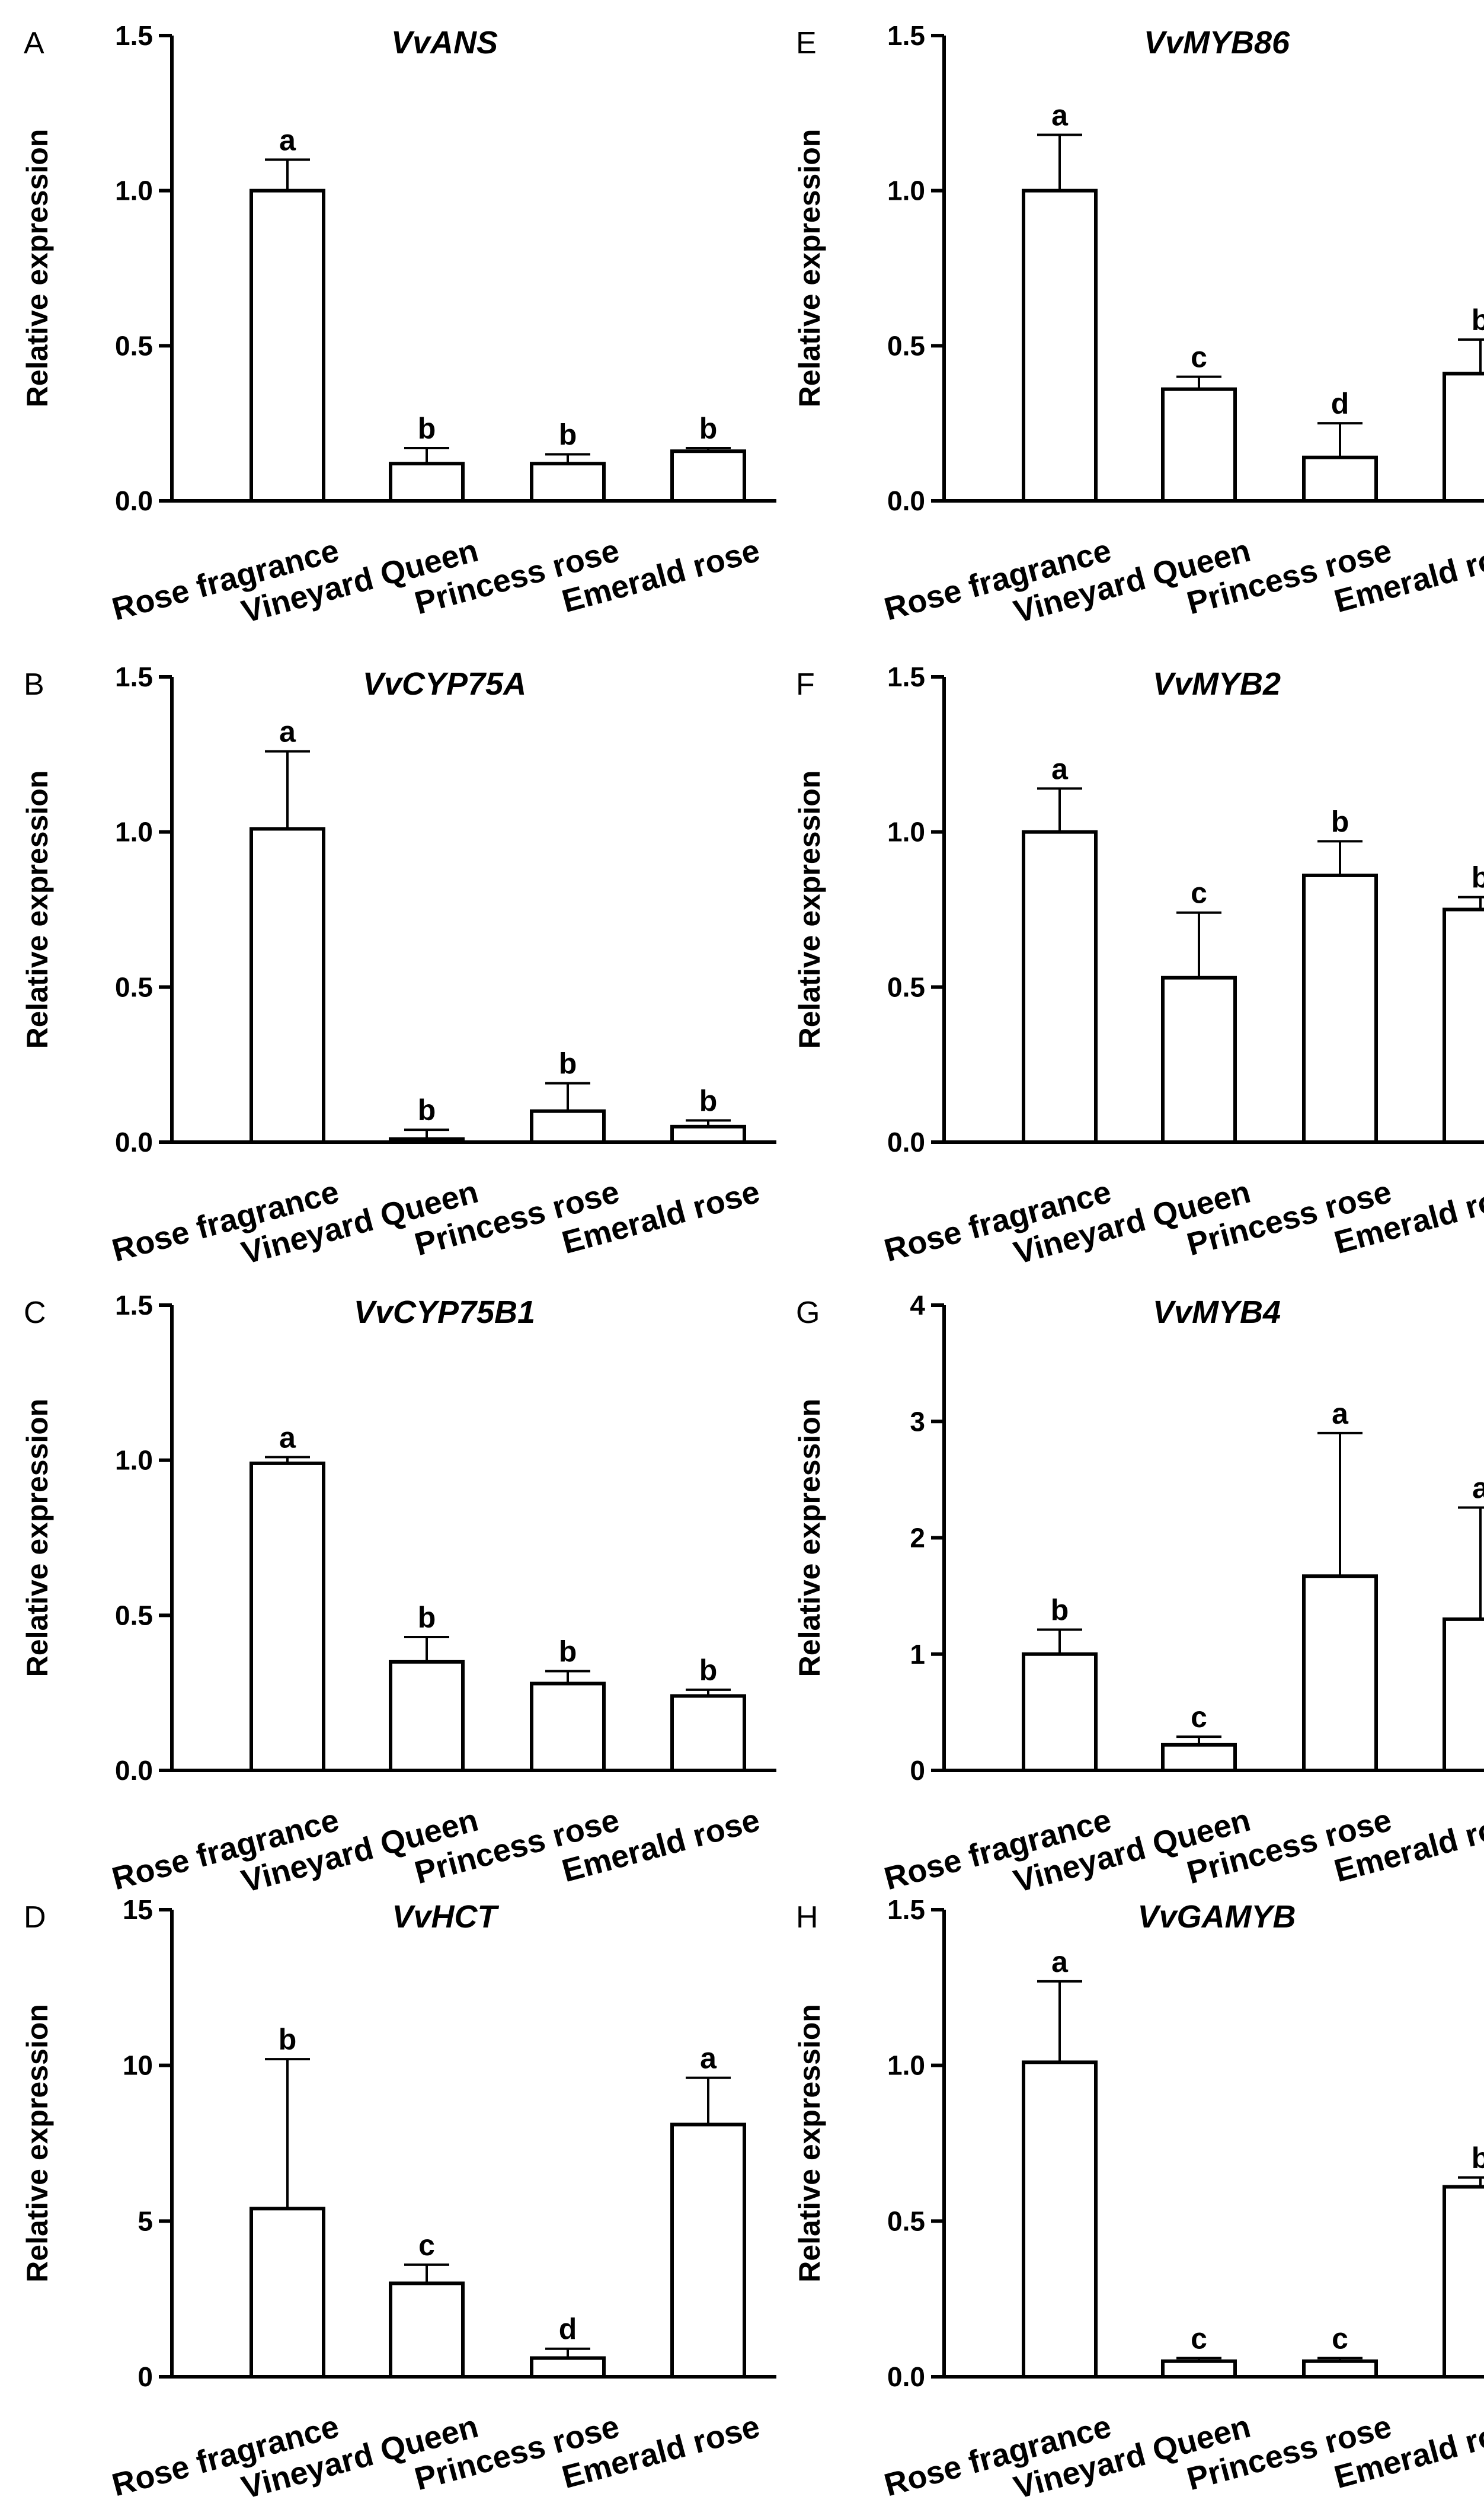 The width and height of the screenshot is (1484, 2519). I want to click on y-tick-label: 5, so click(145, 2220).